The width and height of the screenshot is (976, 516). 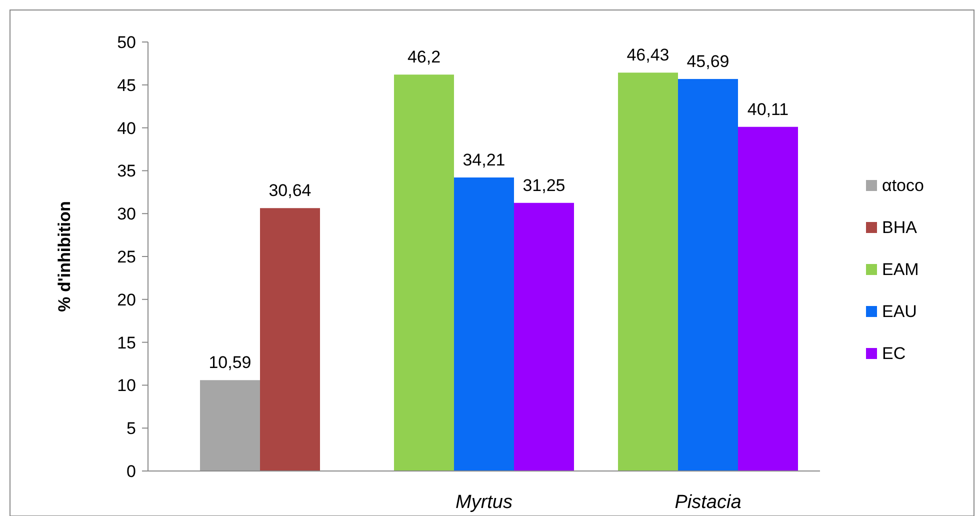 I want to click on y-tick-label: 25, so click(x=126, y=257).